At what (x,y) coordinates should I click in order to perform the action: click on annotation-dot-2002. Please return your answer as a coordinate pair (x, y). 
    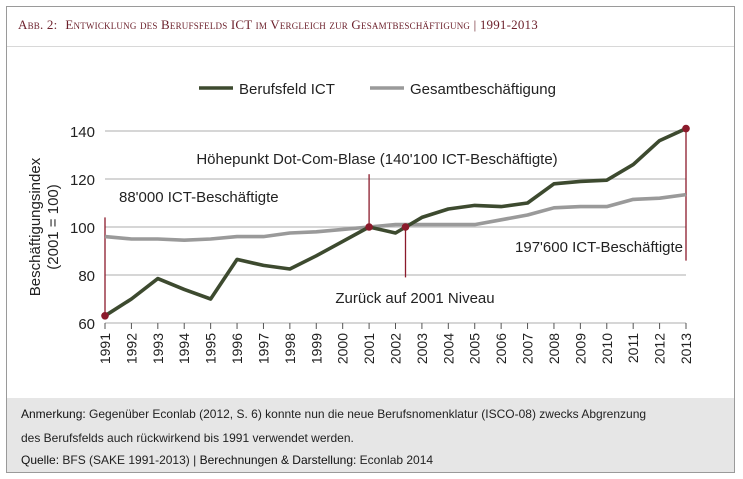
    Looking at the image, I should click on (405, 227).